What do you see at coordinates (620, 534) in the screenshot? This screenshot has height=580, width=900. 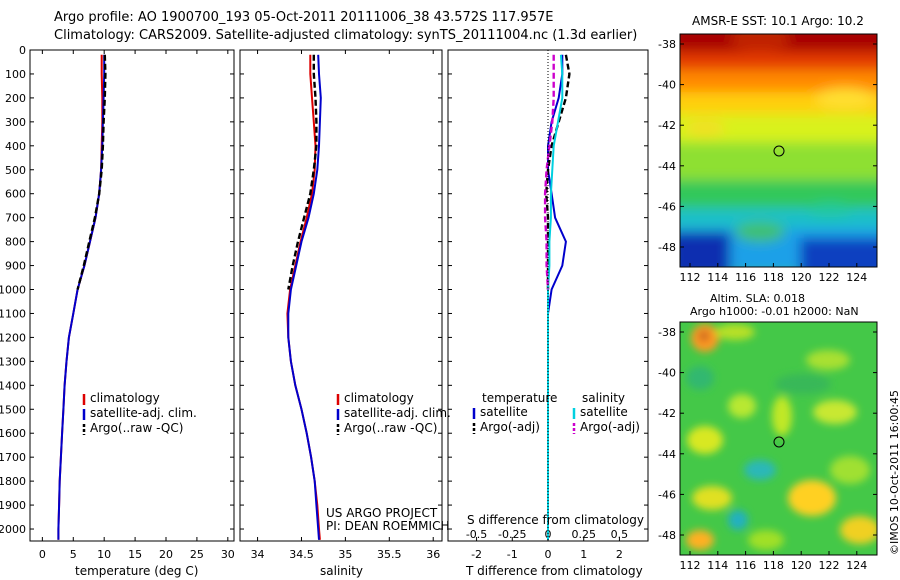 I see `sdiff-tick-label: 0.5` at bounding box center [620, 534].